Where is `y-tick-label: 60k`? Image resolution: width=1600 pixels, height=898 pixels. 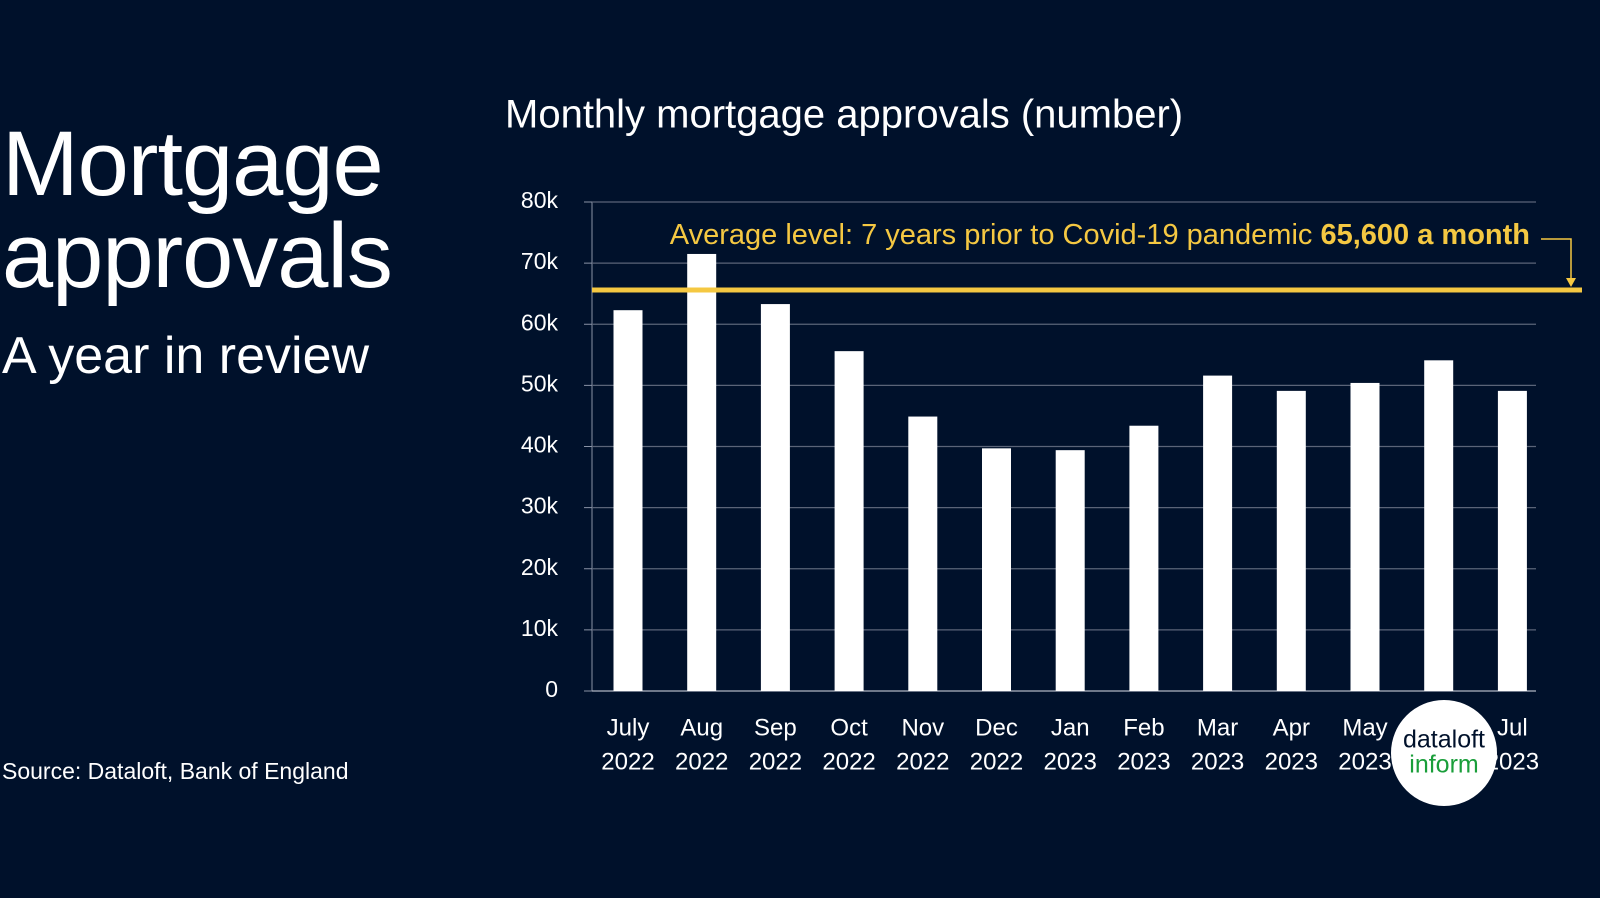 y-tick-label: 60k is located at coordinates (540, 322).